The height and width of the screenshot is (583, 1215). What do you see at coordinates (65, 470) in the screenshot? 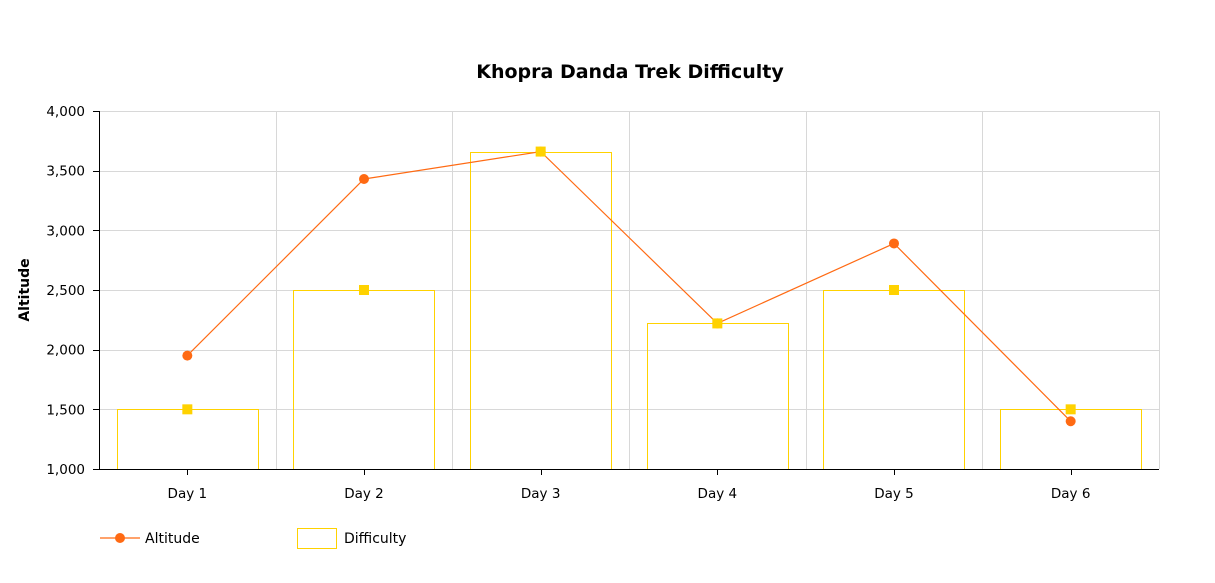
I see `y-tick-label: 1,000` at bounding box center [65, 470].